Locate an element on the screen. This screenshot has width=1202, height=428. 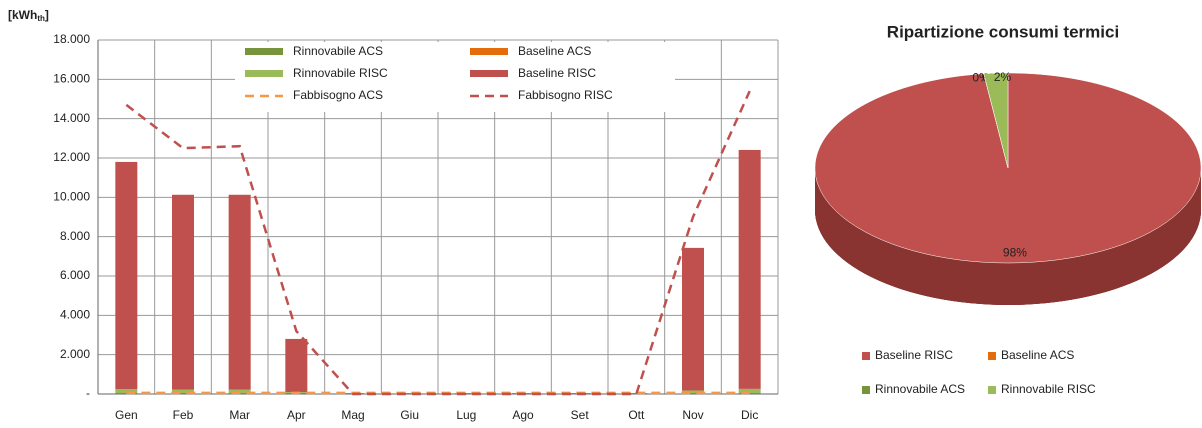
x-tick-label: Nov is located at coordinates (692, 415).